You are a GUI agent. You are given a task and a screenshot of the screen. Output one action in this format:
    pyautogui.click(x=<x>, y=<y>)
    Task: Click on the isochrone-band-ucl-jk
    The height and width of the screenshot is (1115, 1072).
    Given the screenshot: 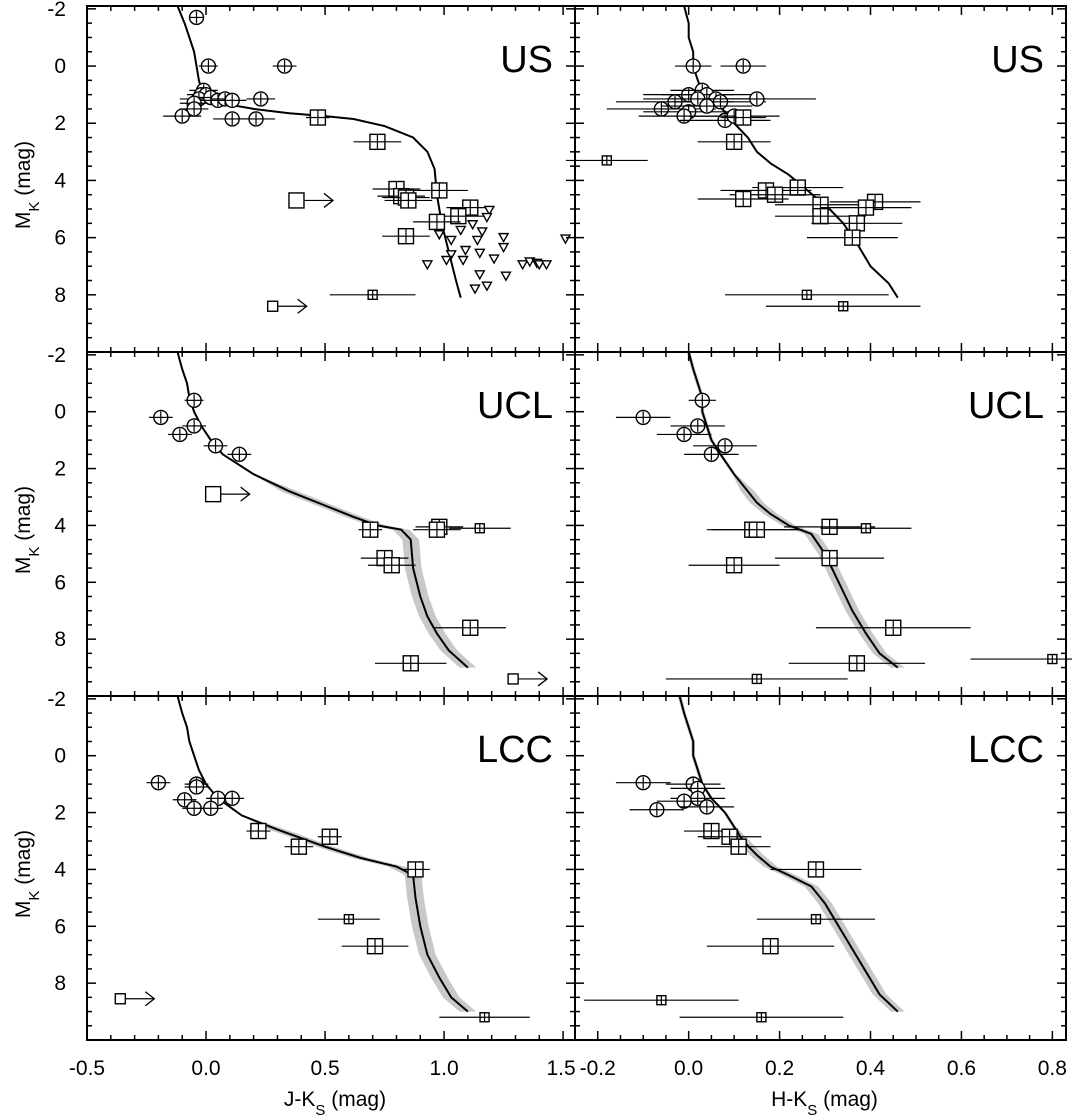 What is the action you would take?
    pyautogui.click(x=326, y=510)
    